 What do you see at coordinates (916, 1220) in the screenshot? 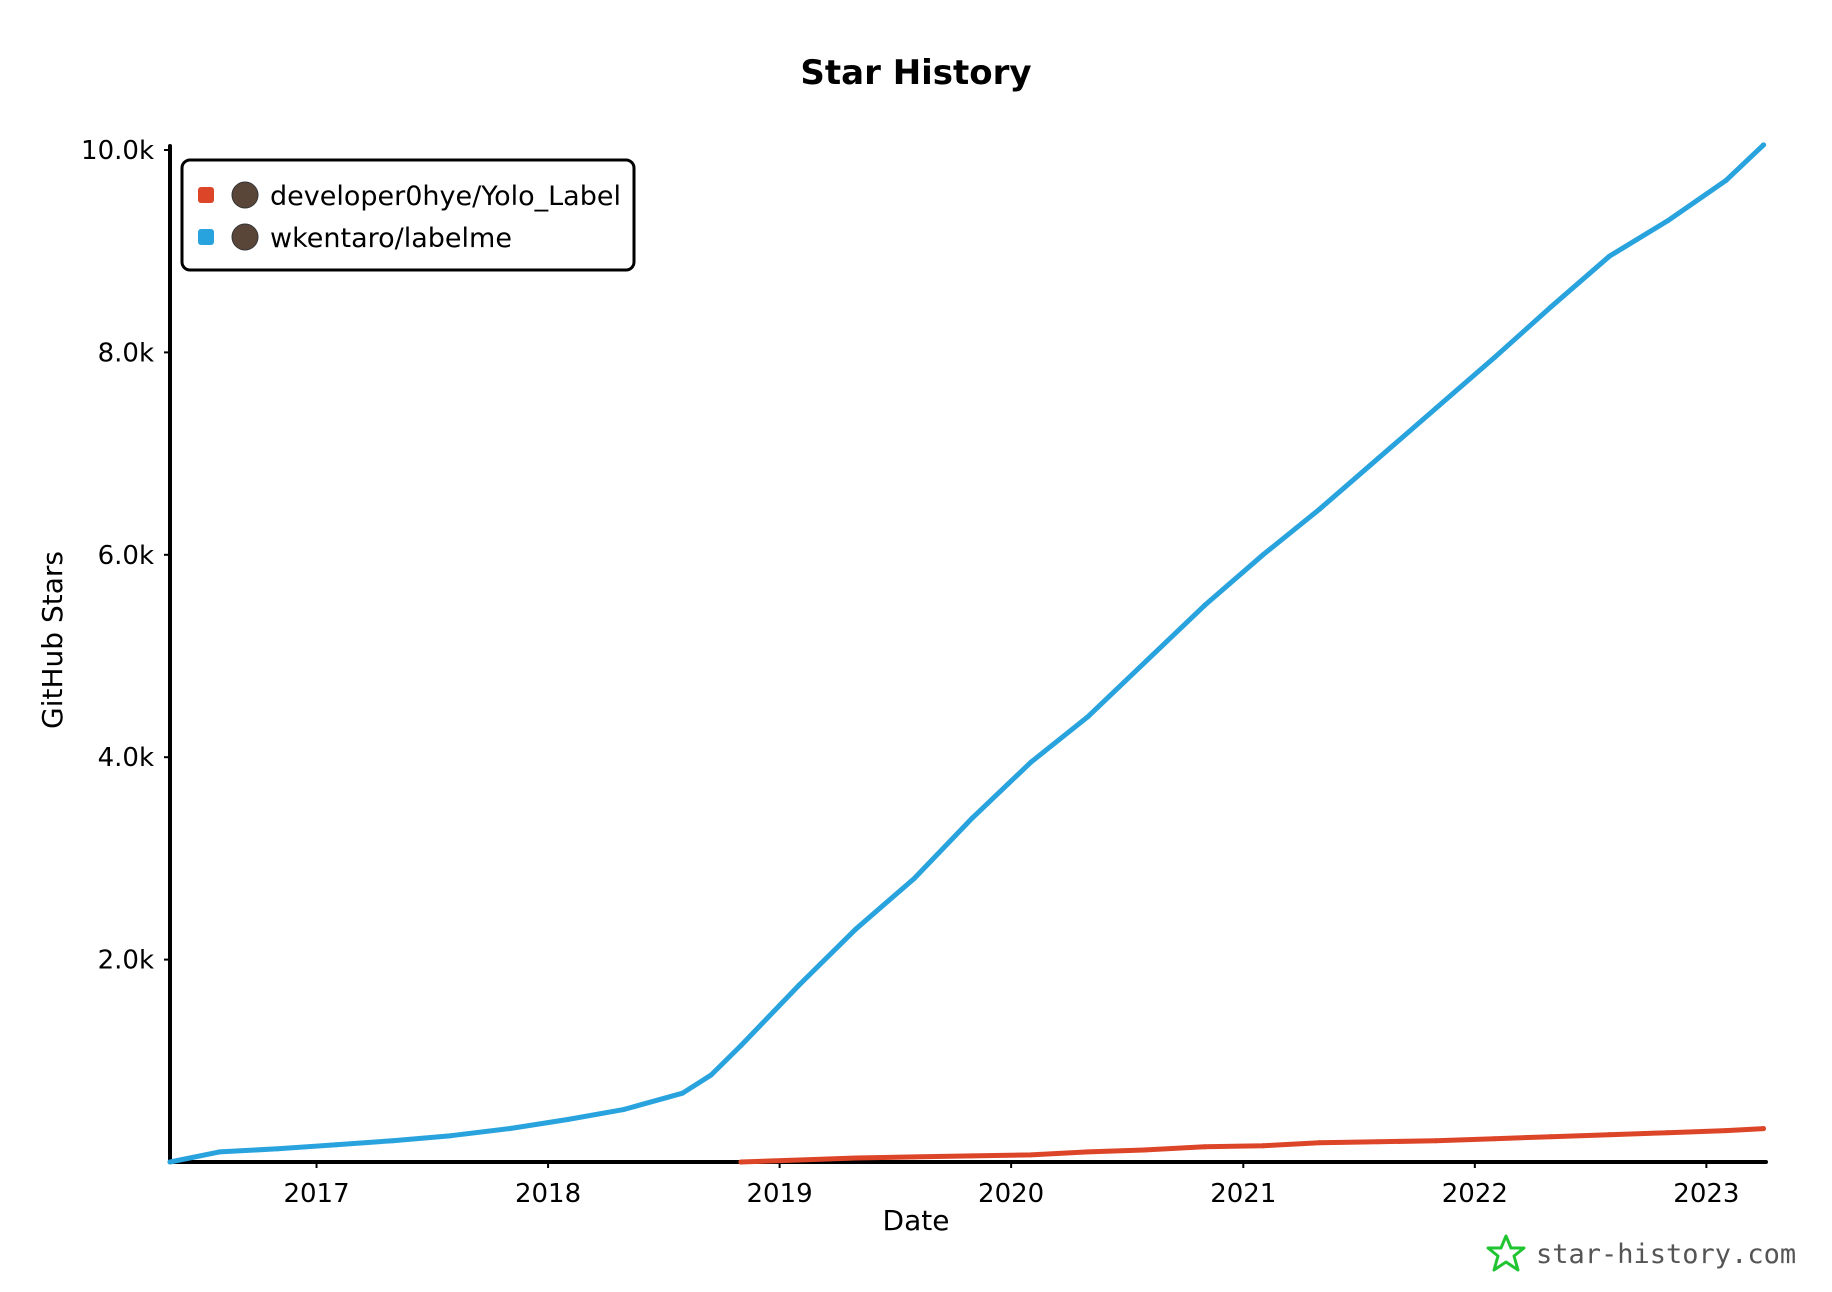
I see `x-axis-label: Date` at bounding box center [916, 1220].